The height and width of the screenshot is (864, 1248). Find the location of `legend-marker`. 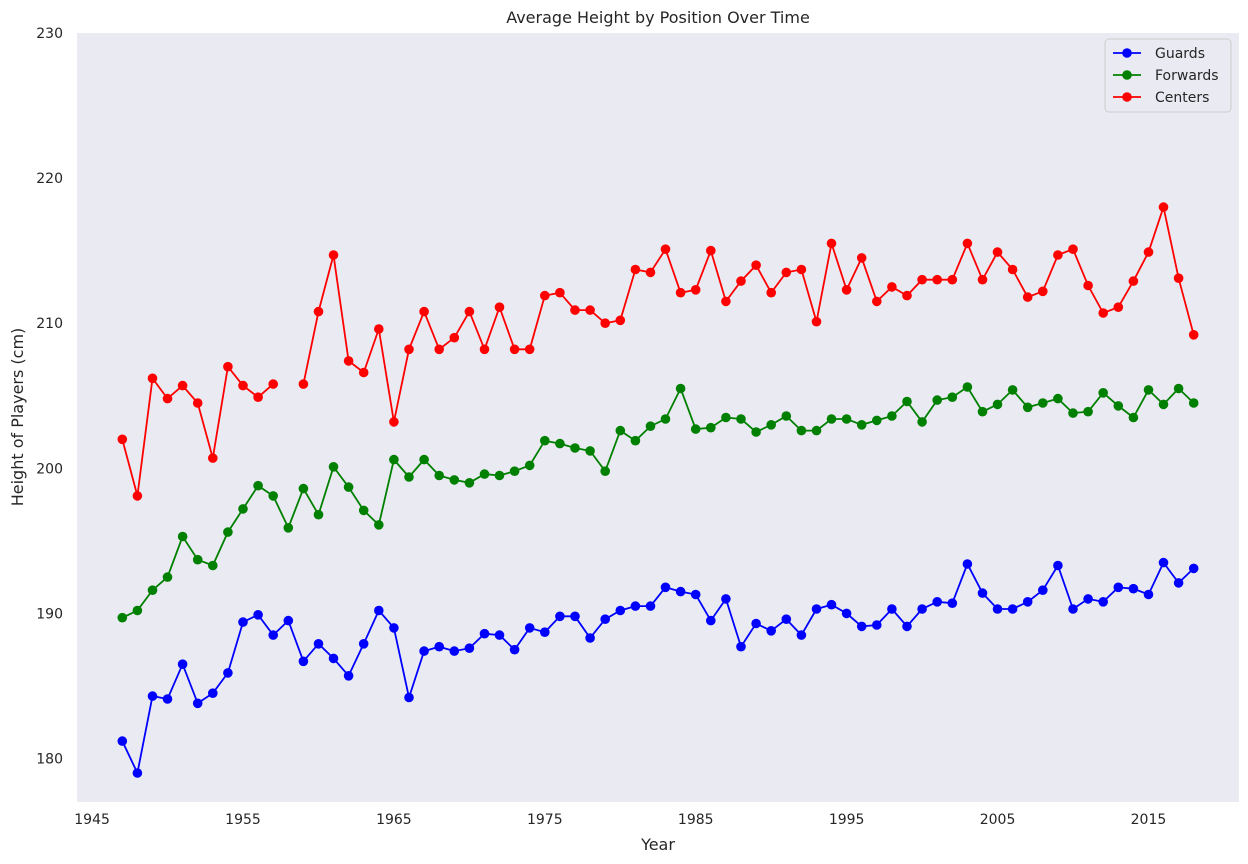

legend-marker is located at coordinates (1127, 53).